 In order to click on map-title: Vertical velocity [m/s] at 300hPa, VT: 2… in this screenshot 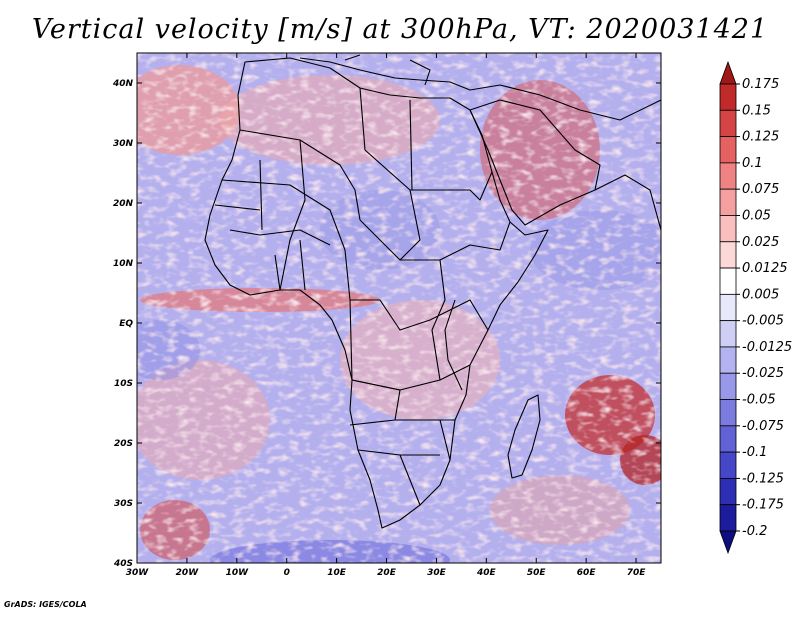, I will do `click(400, 29)`.